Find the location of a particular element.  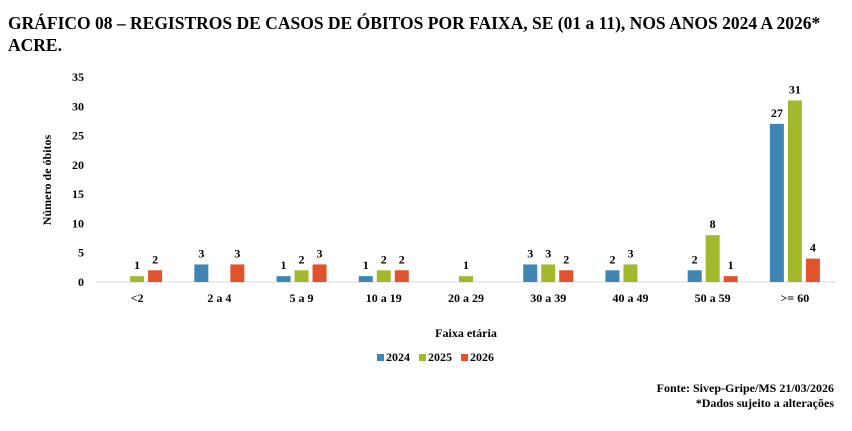

y-tick-label: 35 is located at coordinates (78, 77).